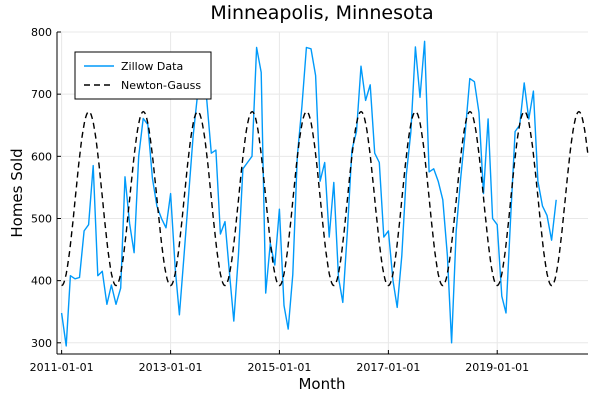  Describe the element at coordinates (62, 367) in the screenshot. I see `x-tick-label: 2011-01-01` at that location.